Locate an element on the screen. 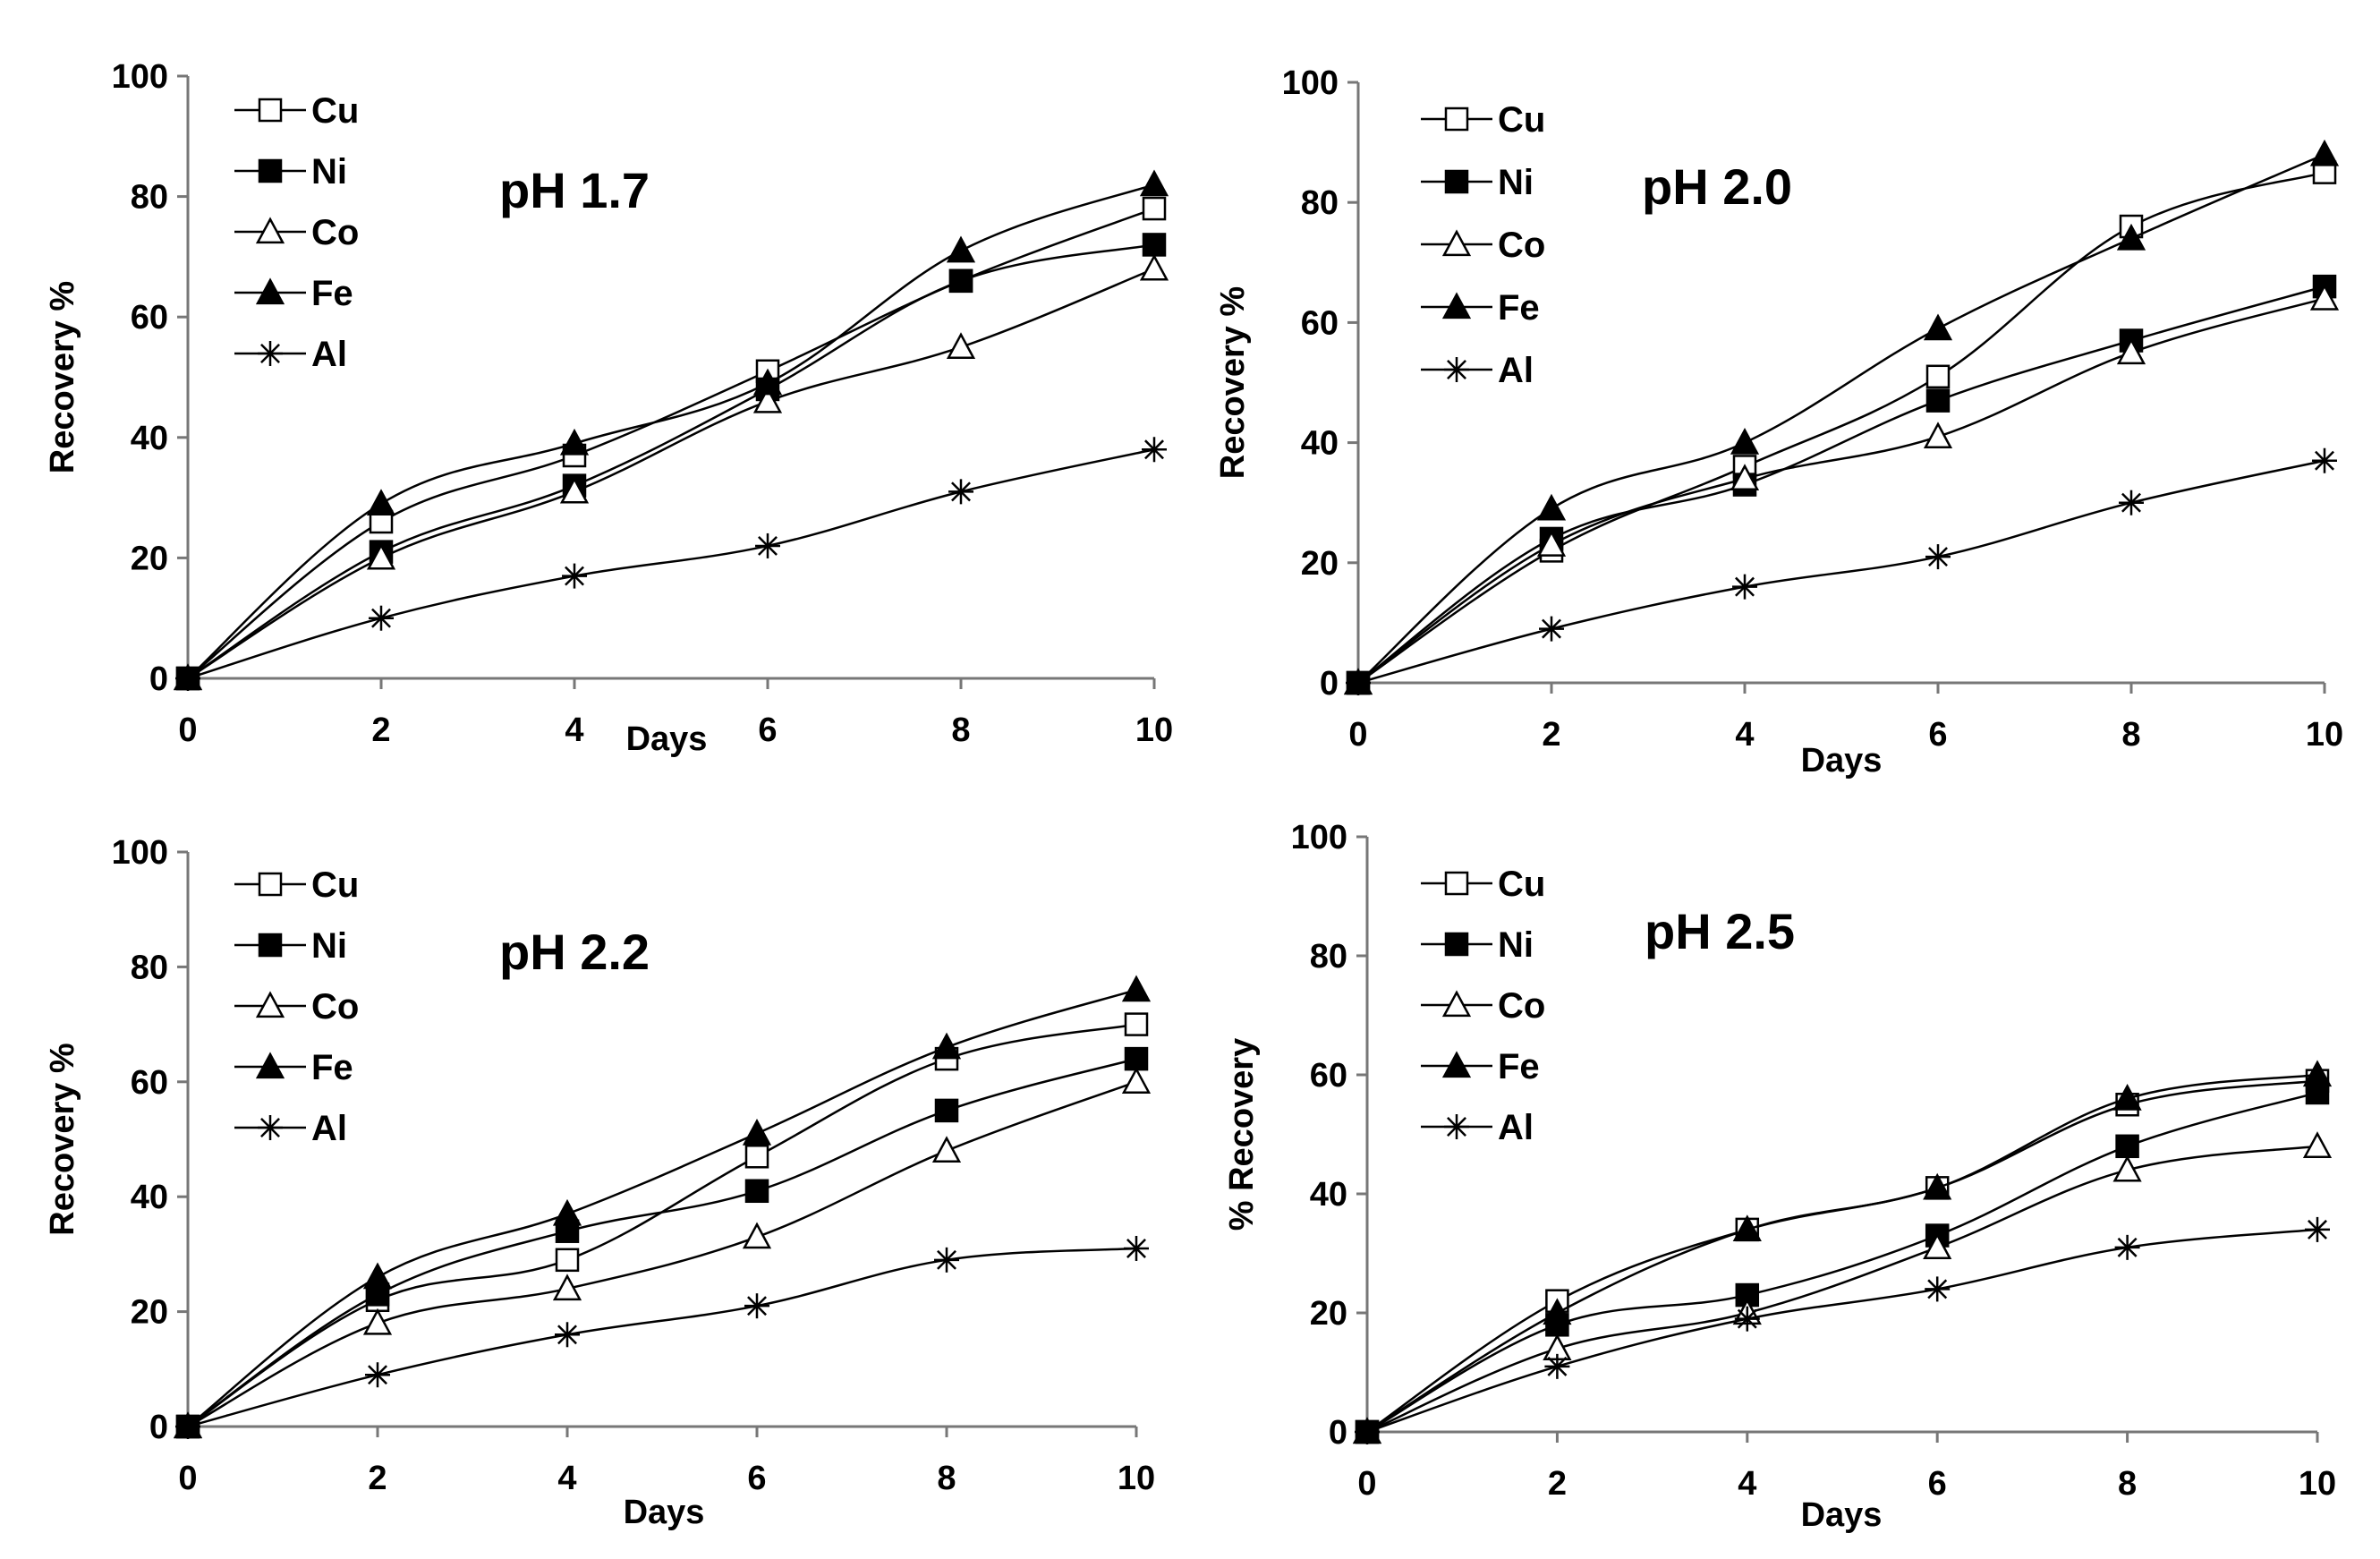 This screenshot has width=2380, height=1559. x-tick-label: 8 is located at coordinates (960, 730).